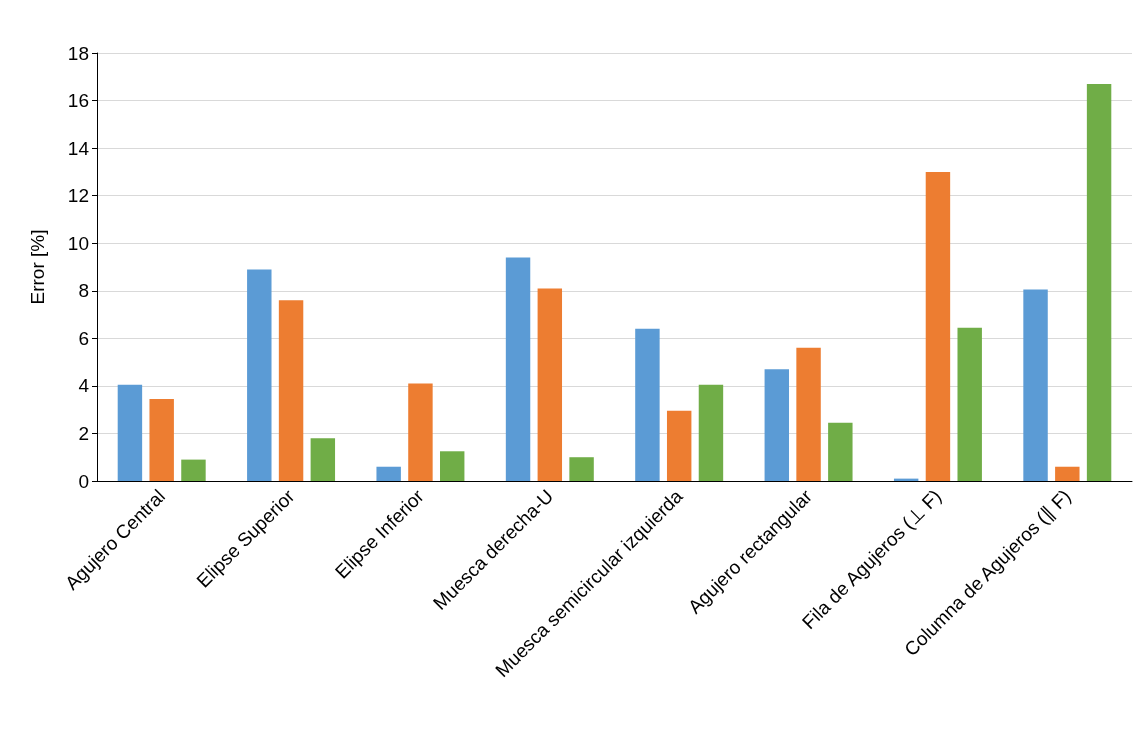 The width and height of the screenshot is (1142, 738). Describe the element at coordinates (78, 196) in the screenshot. I see `y-tick-label: 12` at that location.